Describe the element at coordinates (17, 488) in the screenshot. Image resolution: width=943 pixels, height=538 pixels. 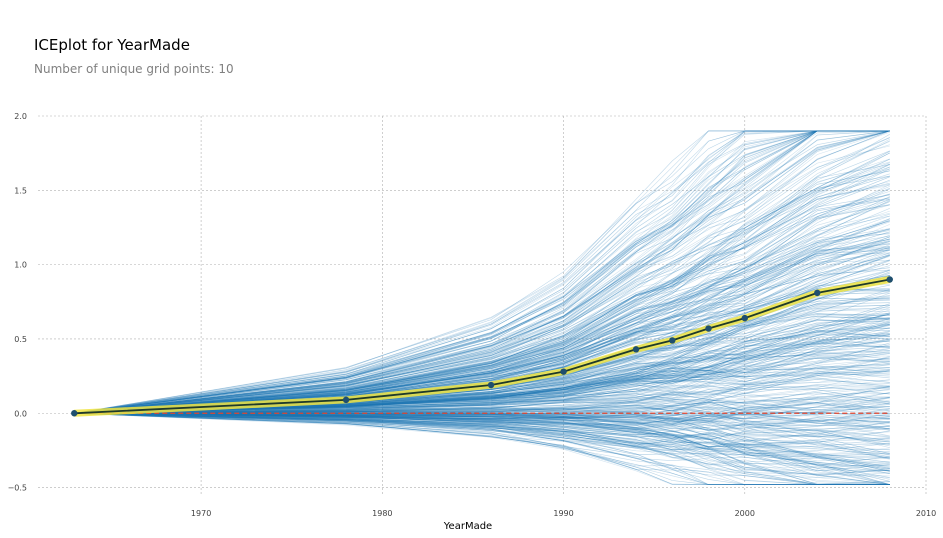
I see `y-tick-label: −0.5` at that location.